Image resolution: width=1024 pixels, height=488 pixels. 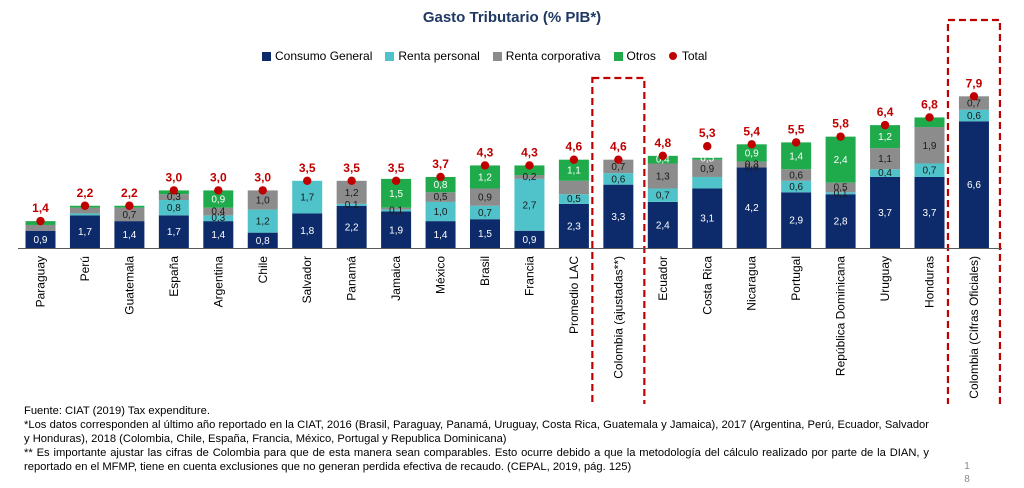 I want to click on category-label-republica-dominicana: República Dominicana, so click(x=841, y=316).